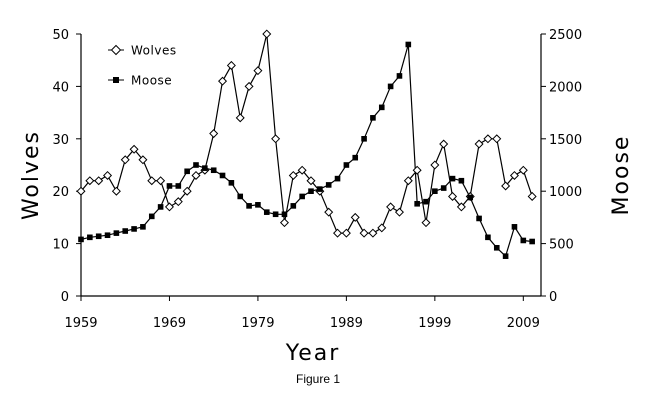 The width and height of the screenshot is (661, 400). I want to click on y-right-tick-label: 0, so click(553, 297).